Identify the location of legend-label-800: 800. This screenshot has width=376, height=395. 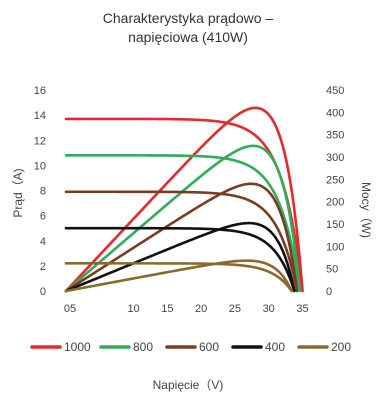
(143, 347).